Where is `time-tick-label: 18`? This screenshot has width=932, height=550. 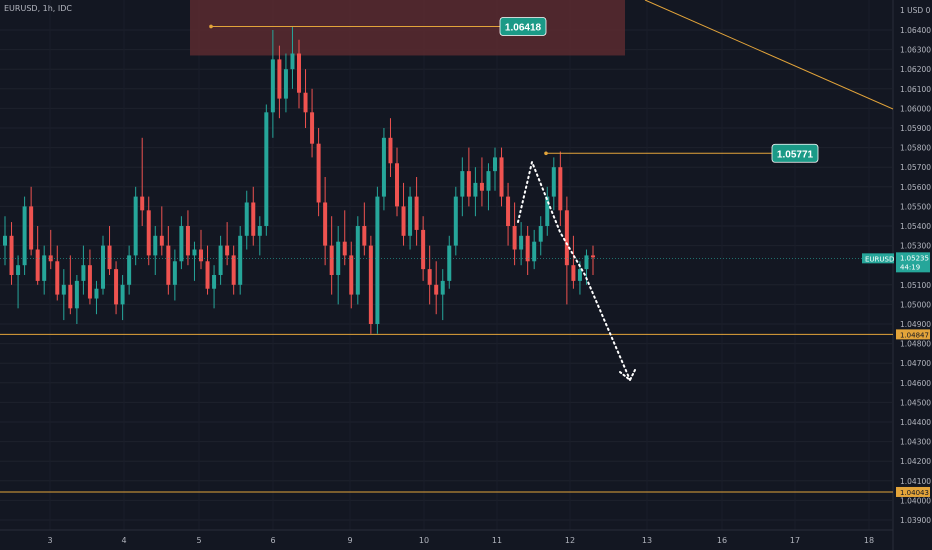 time-tick-label: 18 is located at coordinates (869, 540).